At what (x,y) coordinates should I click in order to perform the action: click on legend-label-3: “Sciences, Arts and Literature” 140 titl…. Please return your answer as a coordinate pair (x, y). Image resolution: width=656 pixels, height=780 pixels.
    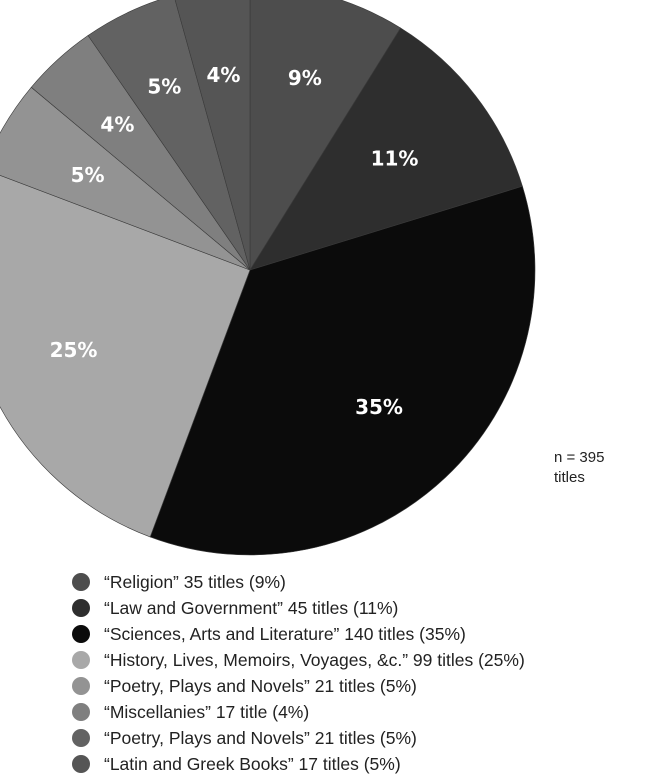
    Looking at the image, I should click on (285, 633).